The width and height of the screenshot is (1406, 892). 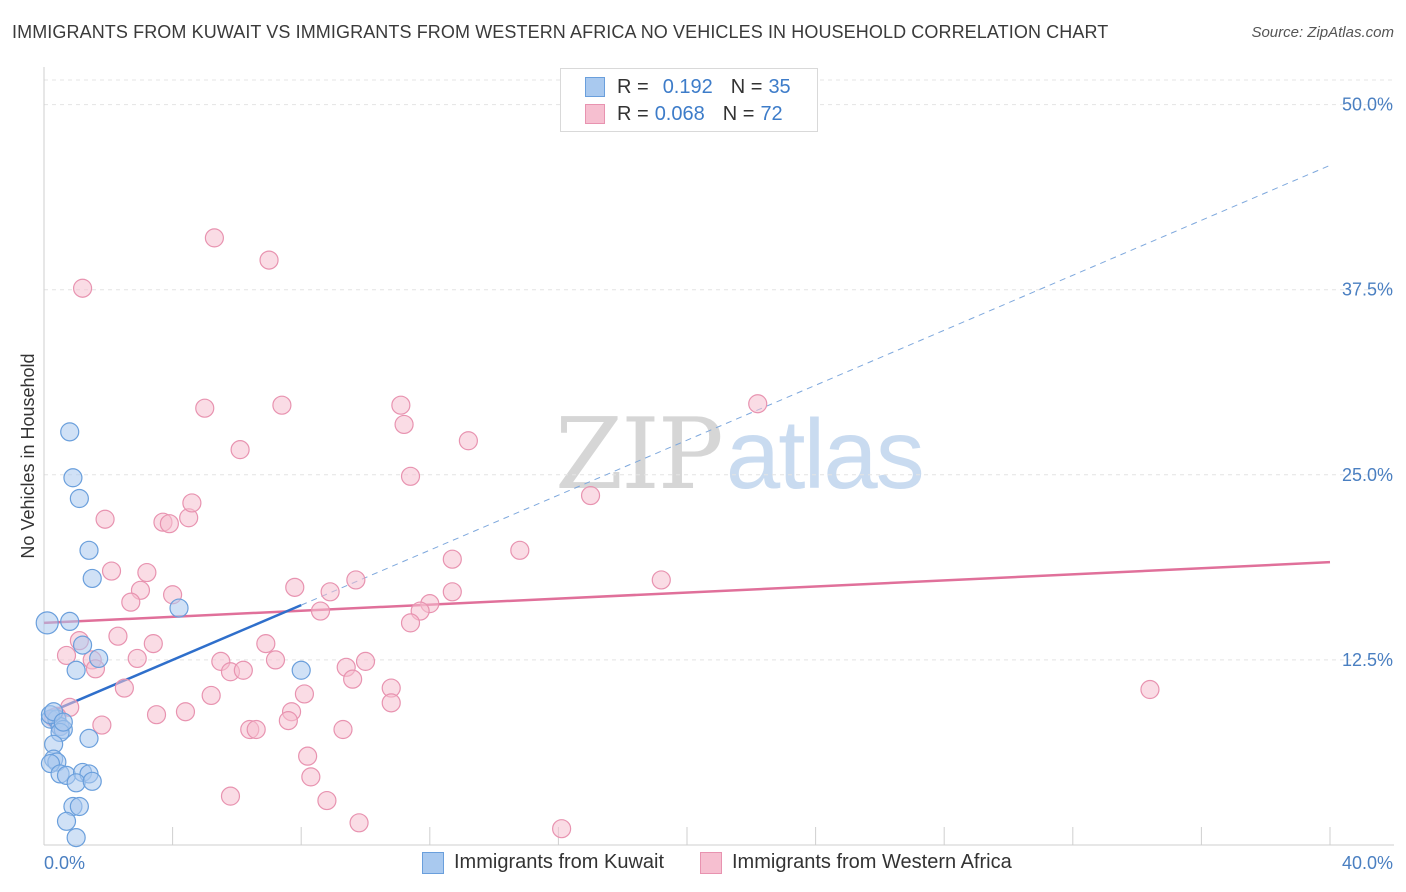 I want to click on y-tick-label-0: 12.5%, so click(x=1367, y=660).